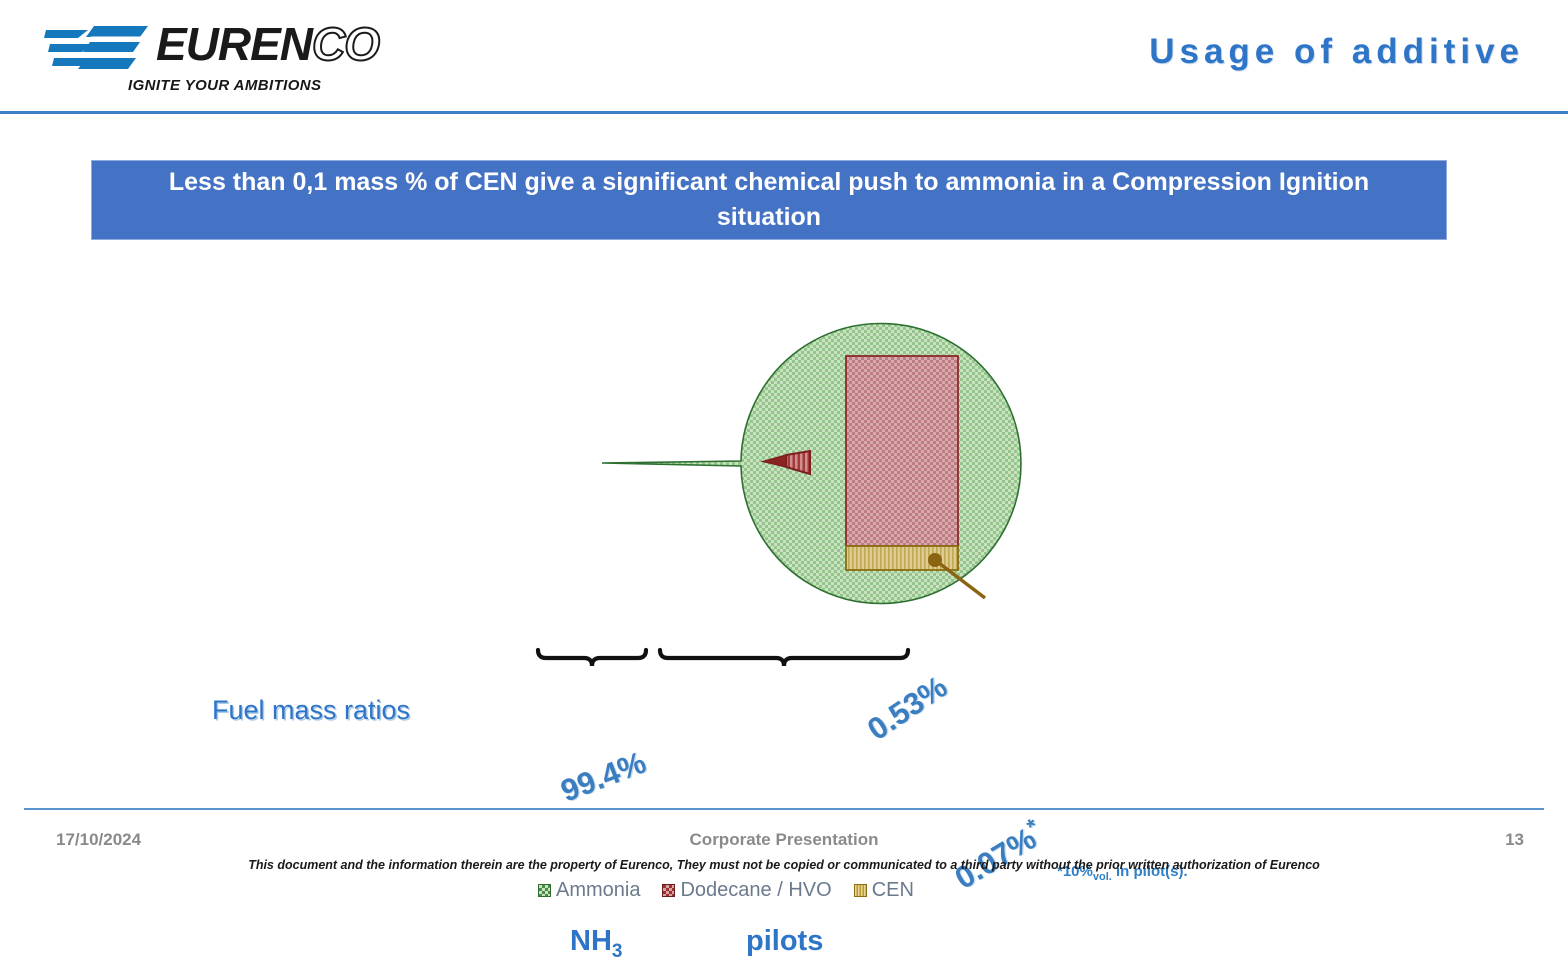 The width and height of the screenshot is (1568, 963). I want to click on footer-title: Corporate Presentation, so click(784, 839).